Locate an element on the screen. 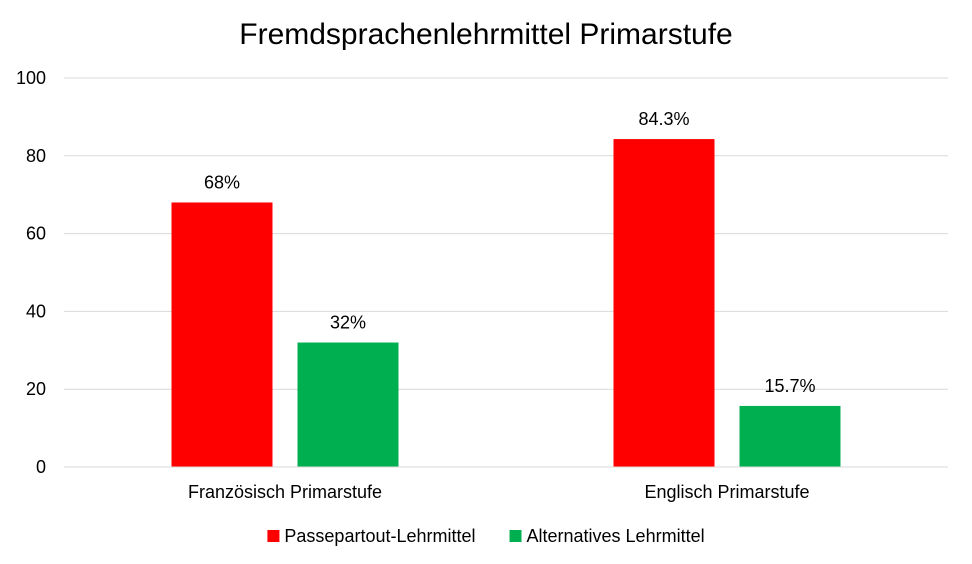 The width and height of the screenshot is (972, 564). y-axis: 0 20 40 60 80 100 is located at coordinates (31, 272).